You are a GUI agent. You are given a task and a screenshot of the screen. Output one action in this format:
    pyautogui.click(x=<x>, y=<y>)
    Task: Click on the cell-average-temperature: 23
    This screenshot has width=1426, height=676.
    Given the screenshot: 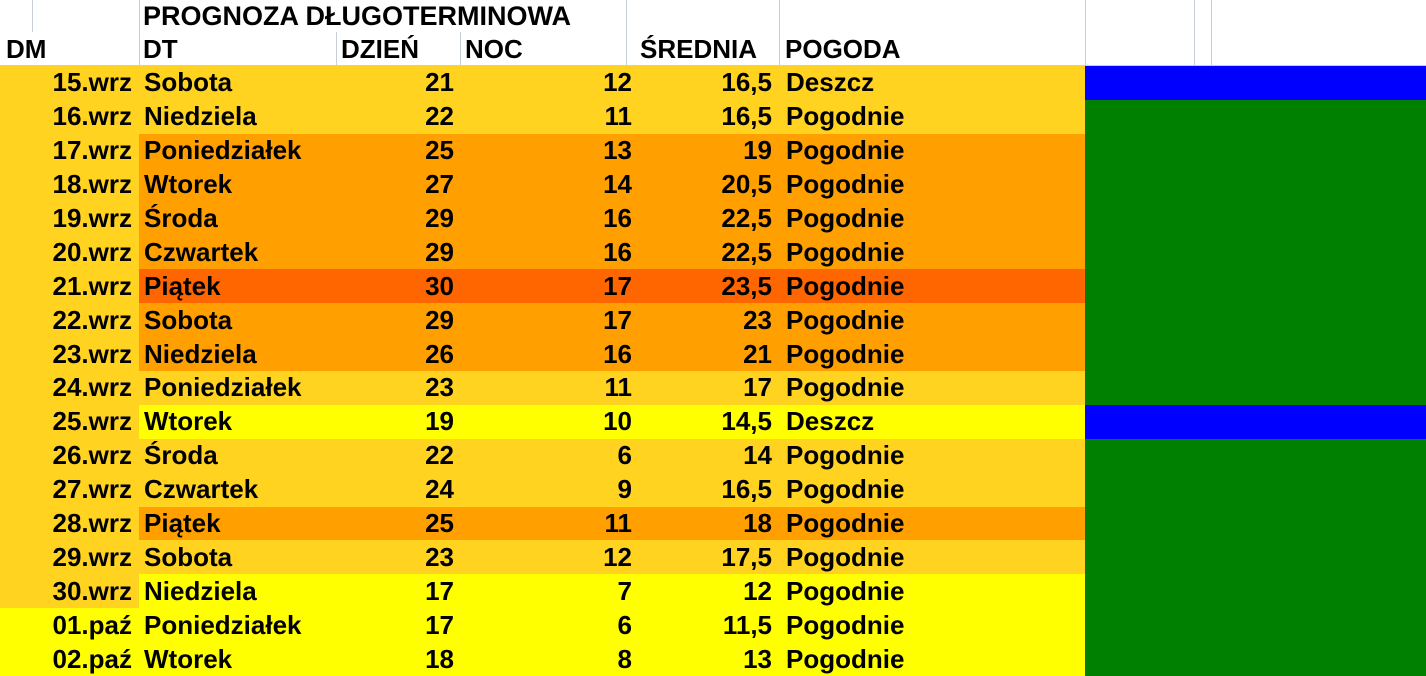 What is the action you would take?
    pyautogui.click(x=757, y=319)
    